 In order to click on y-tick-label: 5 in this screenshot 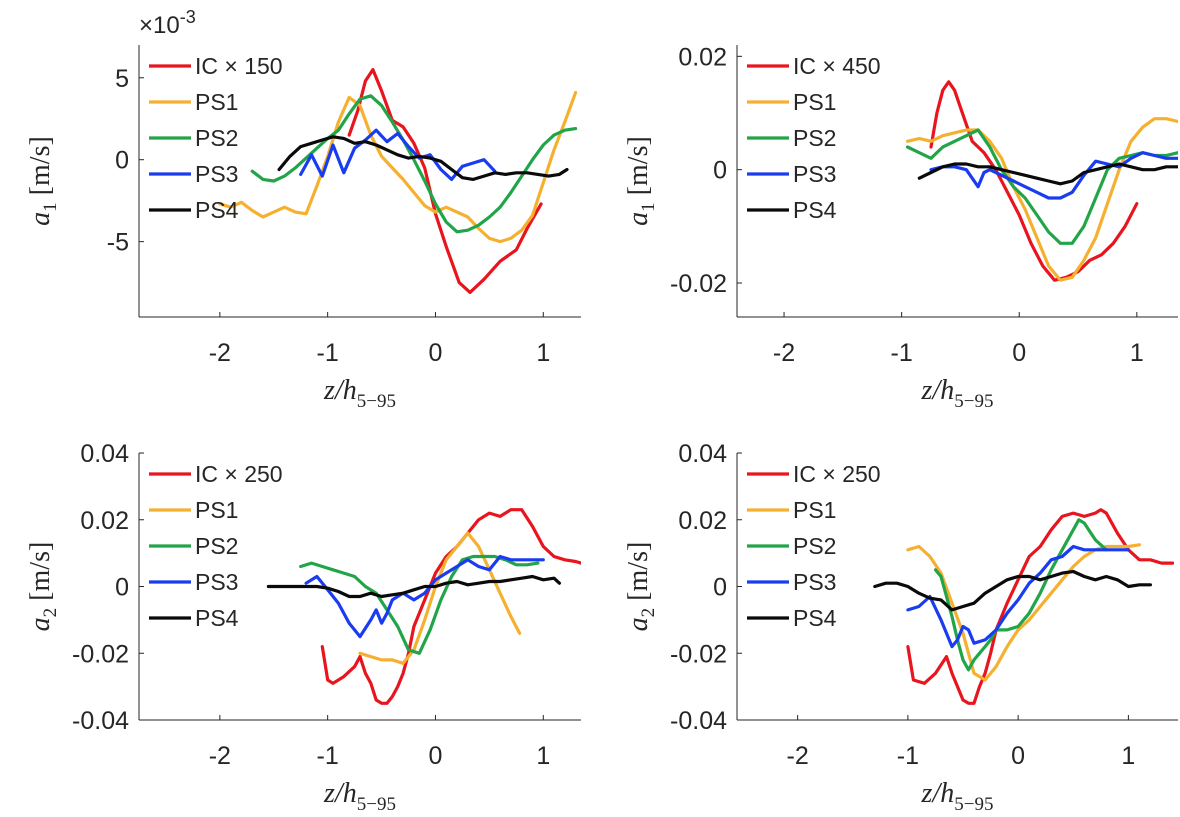, I will do `click(122, 79)`.